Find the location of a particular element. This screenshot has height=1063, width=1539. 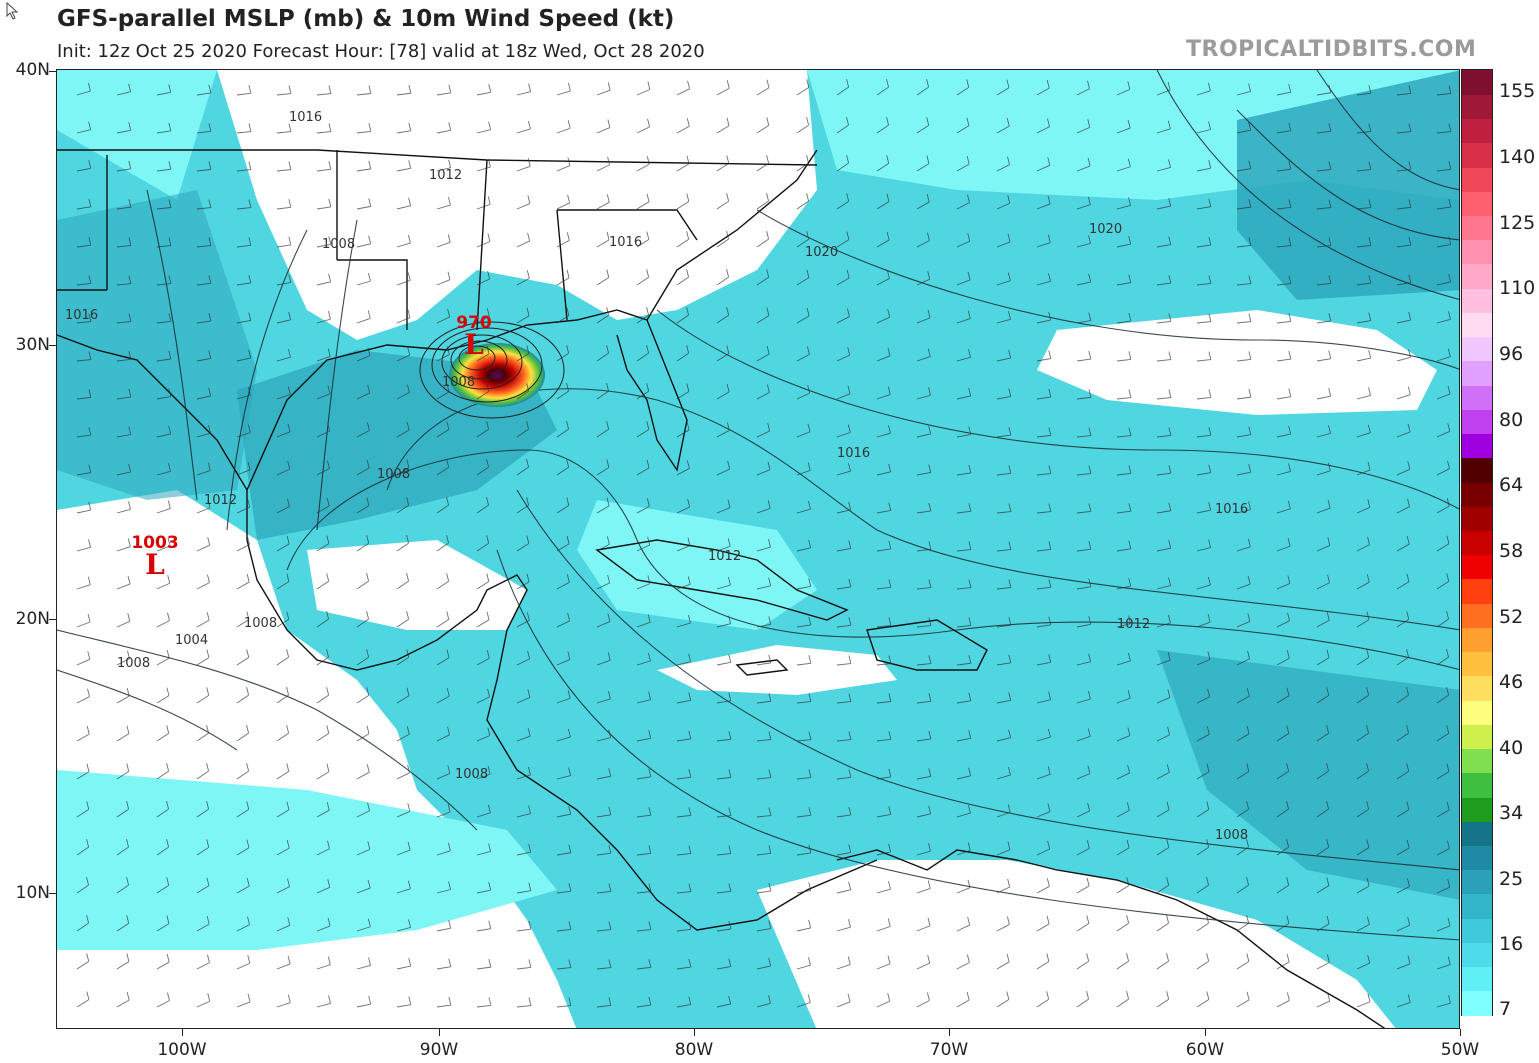

isobar-label: 1008 is located at coordinates (134, 663).